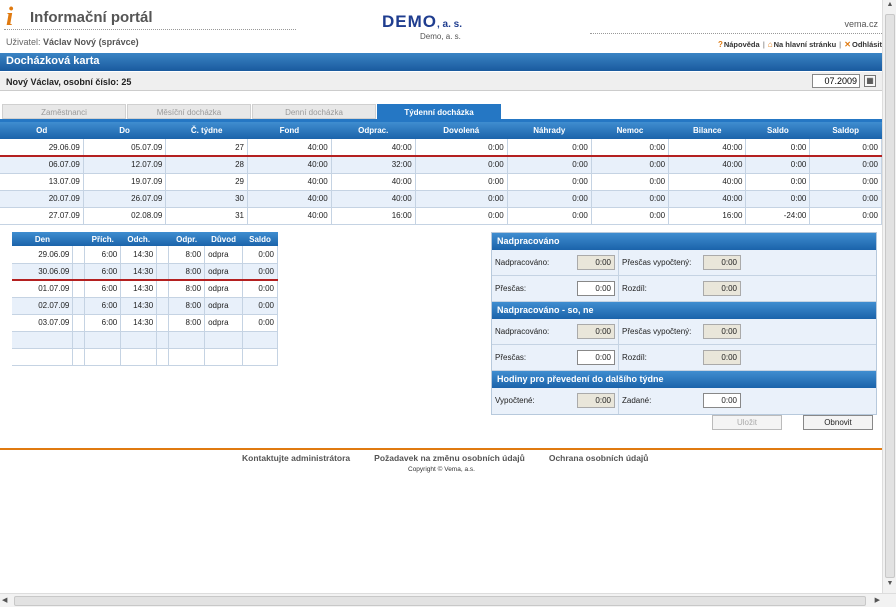 The image size is (896, 607). What do you see at coordinates (890, 583) in the screenshot?
I see `scroll-down-icon: ▼` at bounding box center [890, 583].